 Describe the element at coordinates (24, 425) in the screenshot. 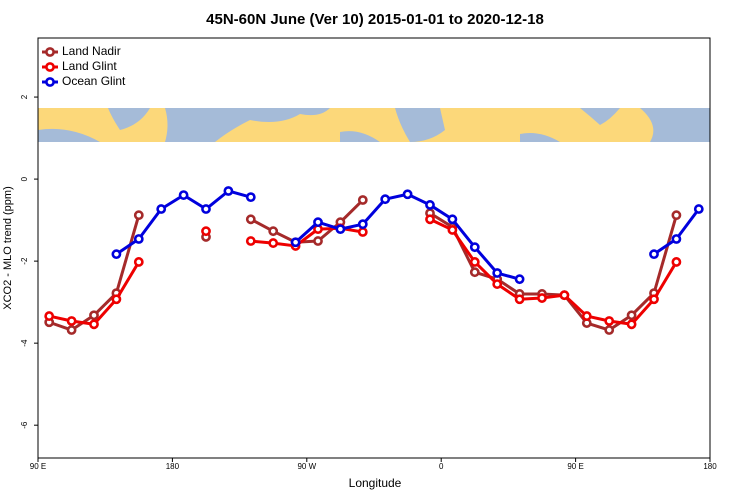

I see `y-tick-label: -6` at that location.